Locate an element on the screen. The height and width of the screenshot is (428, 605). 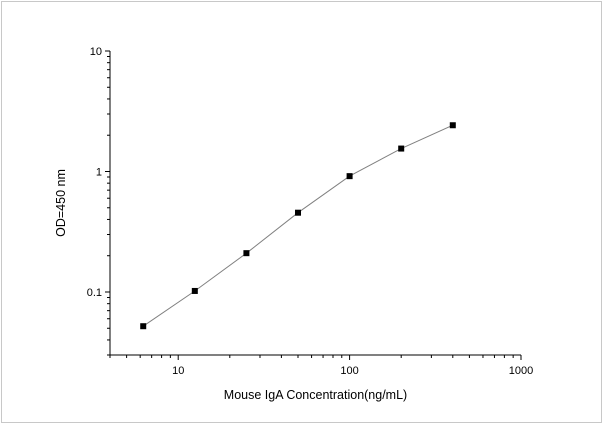
y-tick-label: 10 is located at coordinates (96, 52).